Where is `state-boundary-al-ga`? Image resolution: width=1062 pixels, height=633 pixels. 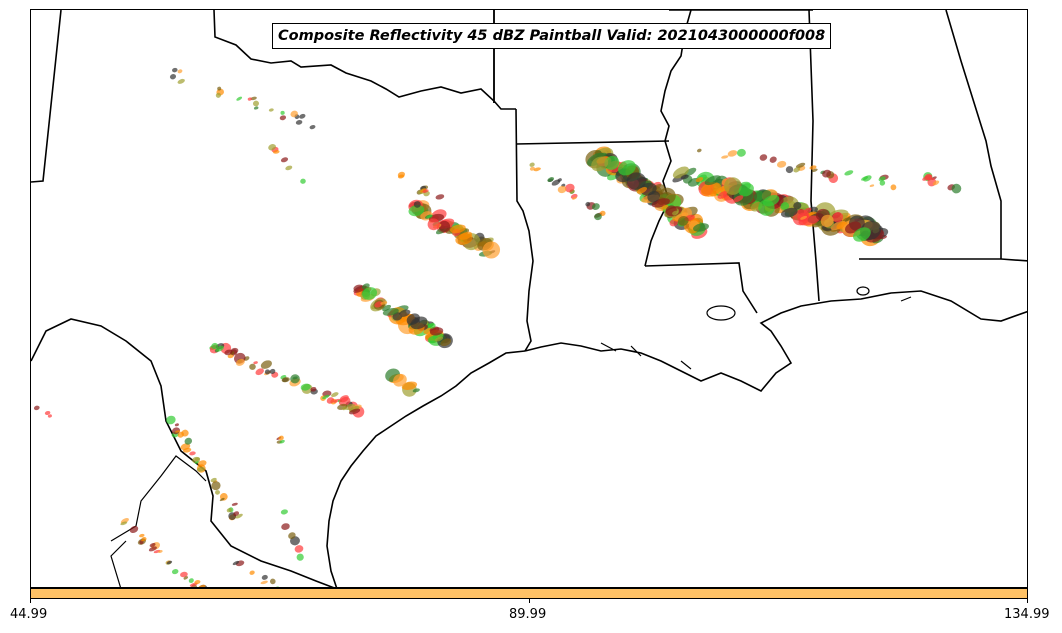
state-boundary-al-ga is located at coordinates (973, 134).